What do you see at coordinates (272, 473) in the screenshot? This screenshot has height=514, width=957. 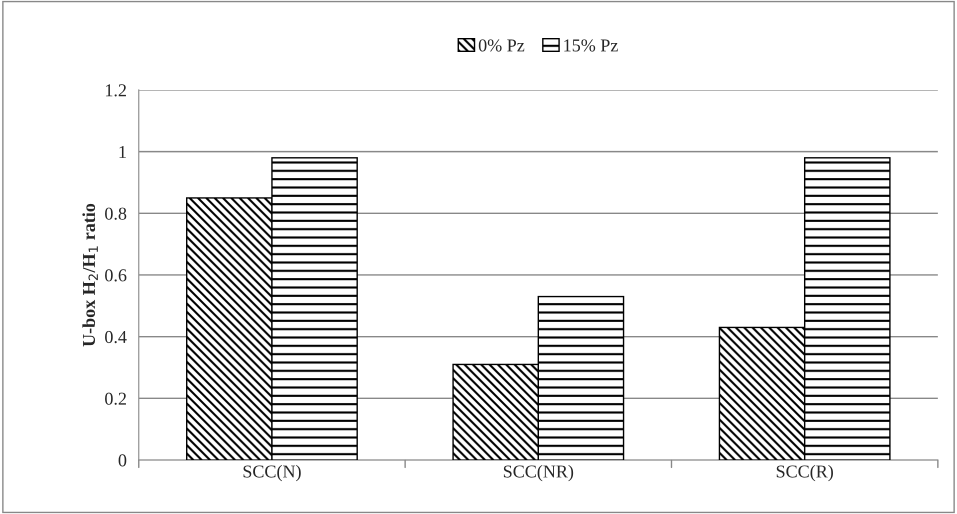 I see `x-tick-label: SCC(N)` at bounding box center [272, 473].